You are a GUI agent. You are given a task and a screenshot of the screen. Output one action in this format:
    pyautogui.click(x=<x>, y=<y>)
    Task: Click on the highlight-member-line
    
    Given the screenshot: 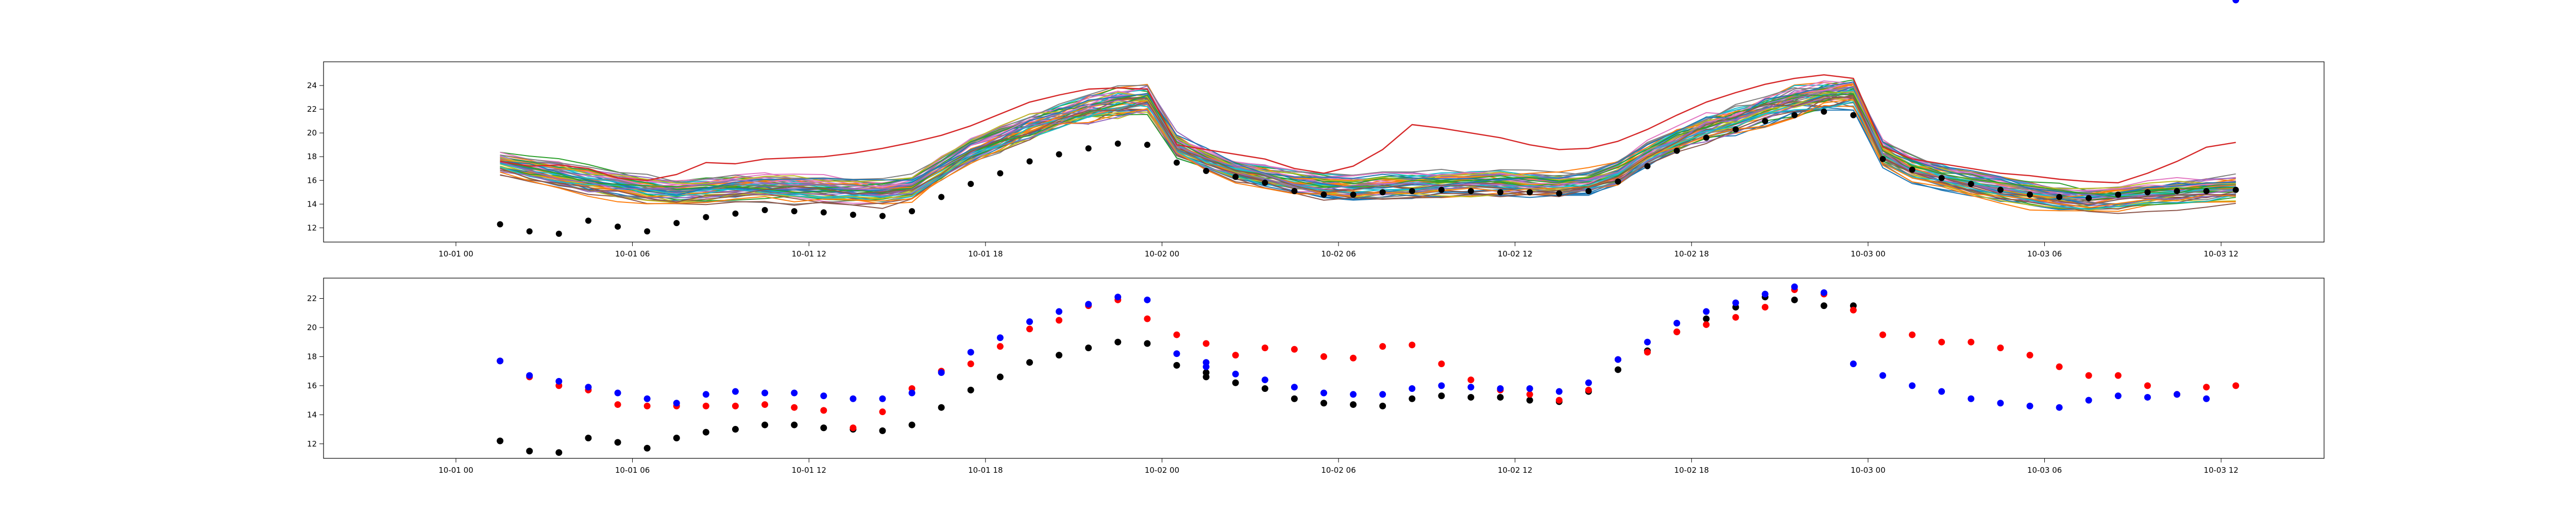 What is the action you would take?
    pyautogui.click(x=1368, y=129)
    